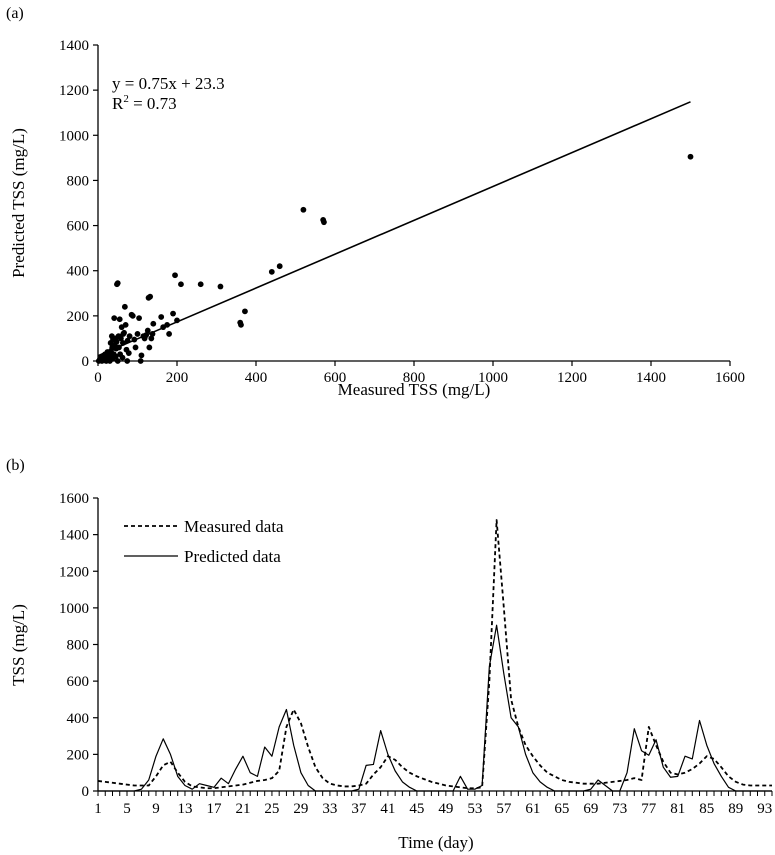 This screenshot has width=775, height=855. I want to click on panel-a-y-tick-label: 1200, so click(74, 91).